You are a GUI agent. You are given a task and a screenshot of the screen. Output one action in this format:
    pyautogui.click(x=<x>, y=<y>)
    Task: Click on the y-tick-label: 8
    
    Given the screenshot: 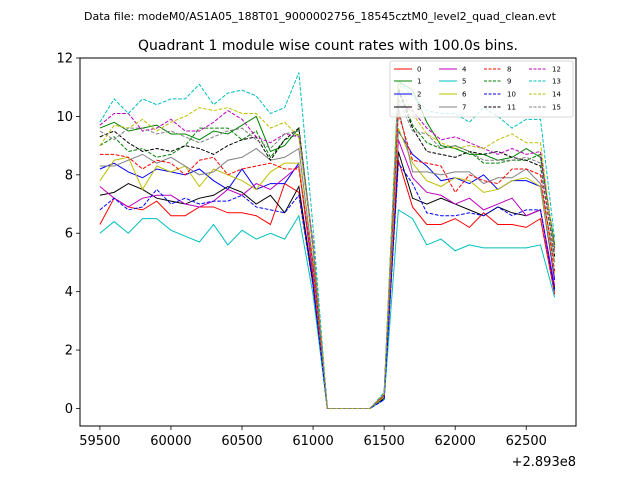 What is the action you would take?
    pyautogui.click(x=69, y=175)
    